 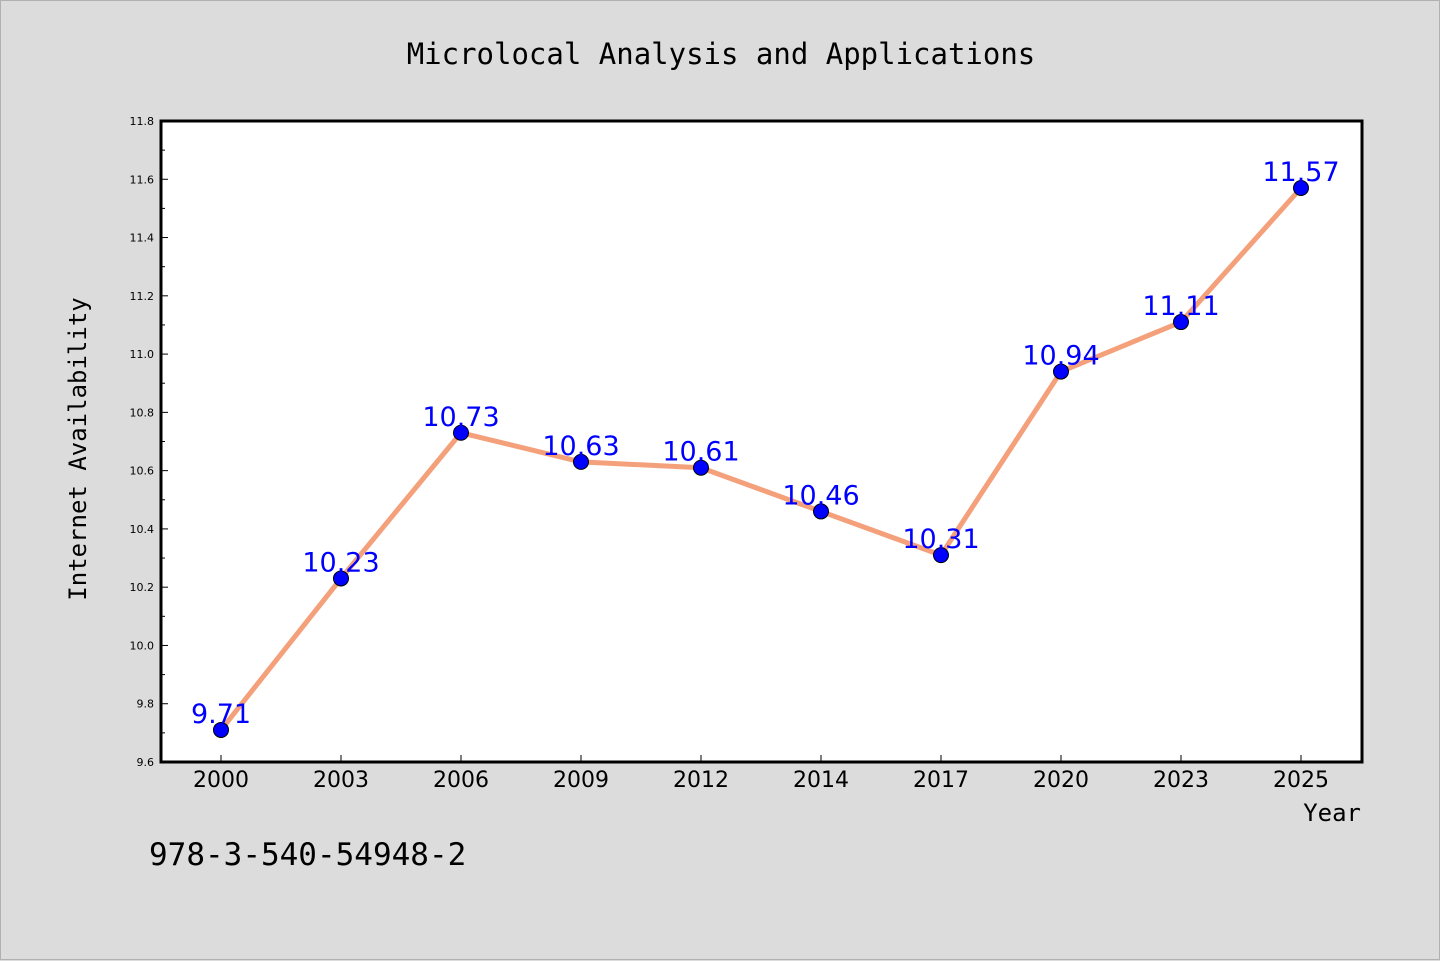 What do you see at coordinates (142, 412) in the screenshot?
I see `y-tick-label: 10.8` at bounding box center [142, 412].